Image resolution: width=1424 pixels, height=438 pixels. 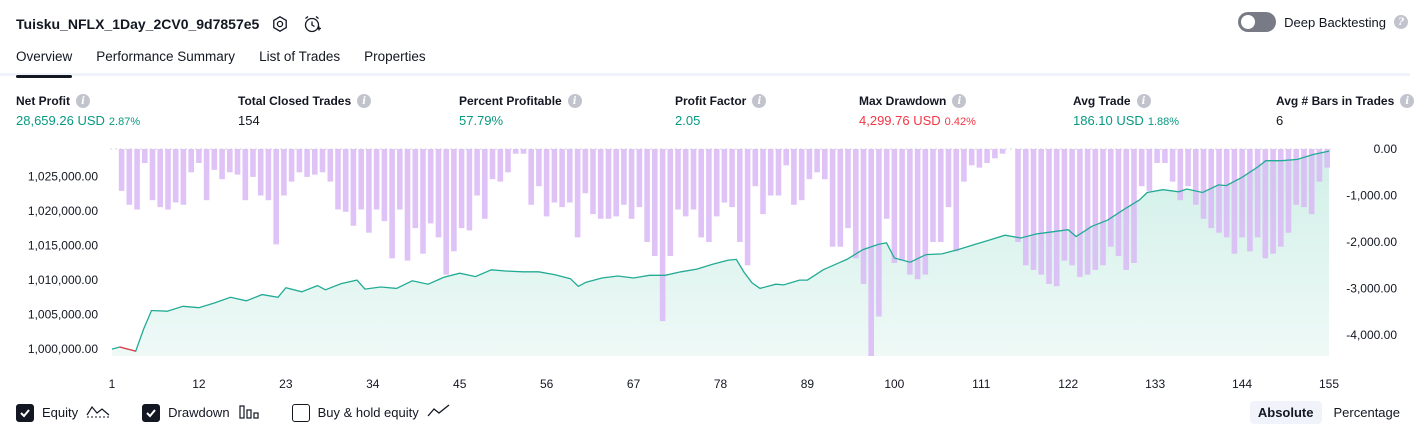 What do you see at coordinates (1102, 101) in the screenshot?
I see `metric-label-text: Avg Trade` at bounding box center [1102, 101].